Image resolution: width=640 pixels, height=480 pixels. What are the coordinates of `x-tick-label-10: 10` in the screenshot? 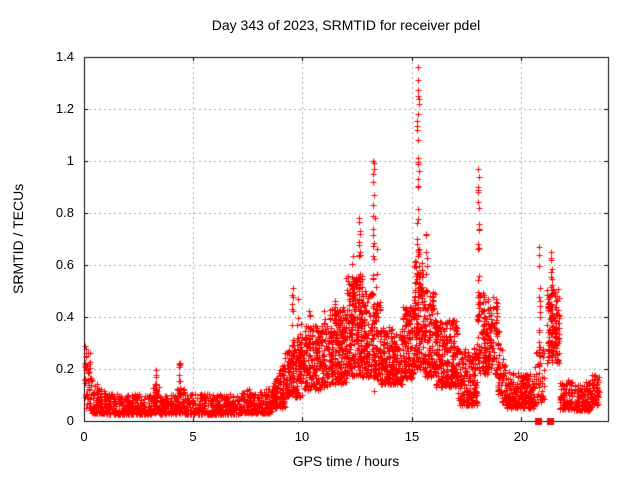 It's located at (302, 436).